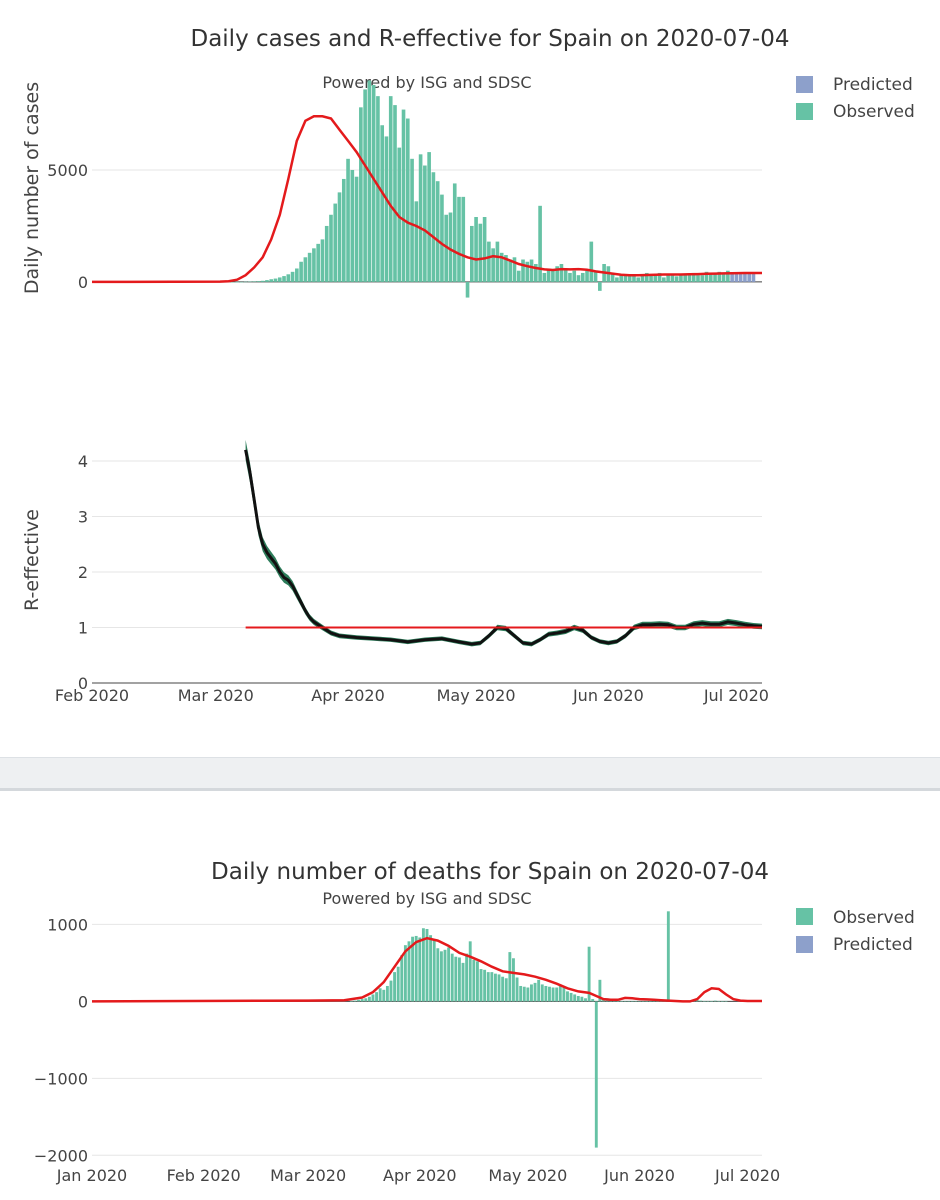  I want to click on cases-chart-subtitle: Powered by ISG and SDSC, so click(426, 82).